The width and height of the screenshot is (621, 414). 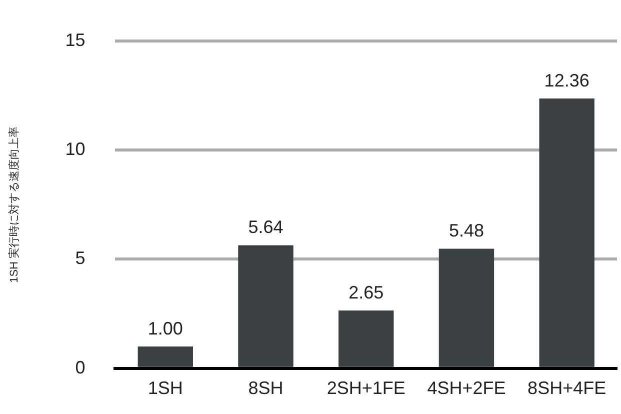 I want to click on x-tick-label: 8SH, so click(x=266, y=388).